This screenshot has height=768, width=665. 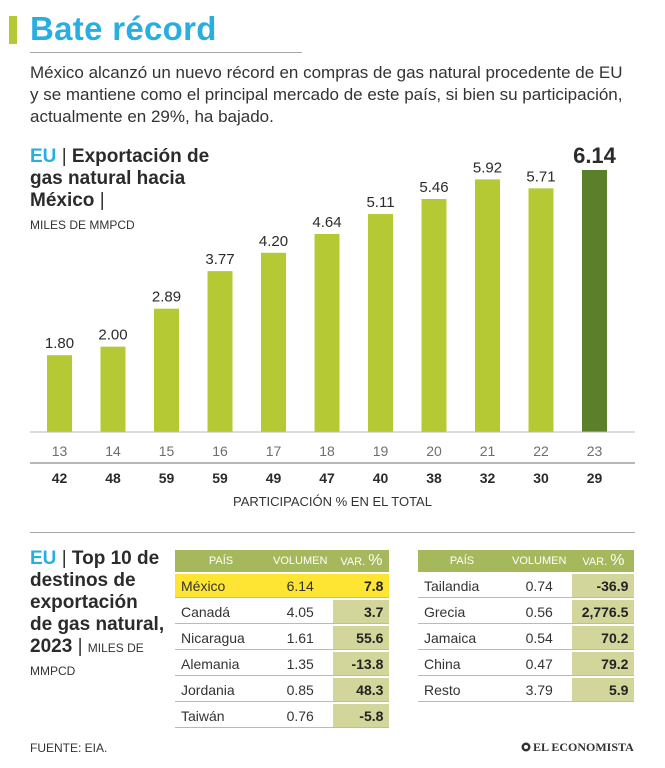 I want to click on table-row: Nicaragua 1.61 55.6, so click(x=282, y=638).